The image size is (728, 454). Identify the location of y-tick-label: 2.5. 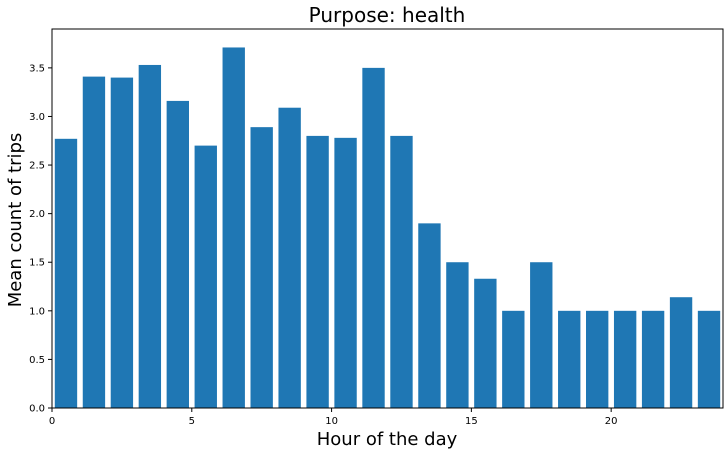
(37, 166).